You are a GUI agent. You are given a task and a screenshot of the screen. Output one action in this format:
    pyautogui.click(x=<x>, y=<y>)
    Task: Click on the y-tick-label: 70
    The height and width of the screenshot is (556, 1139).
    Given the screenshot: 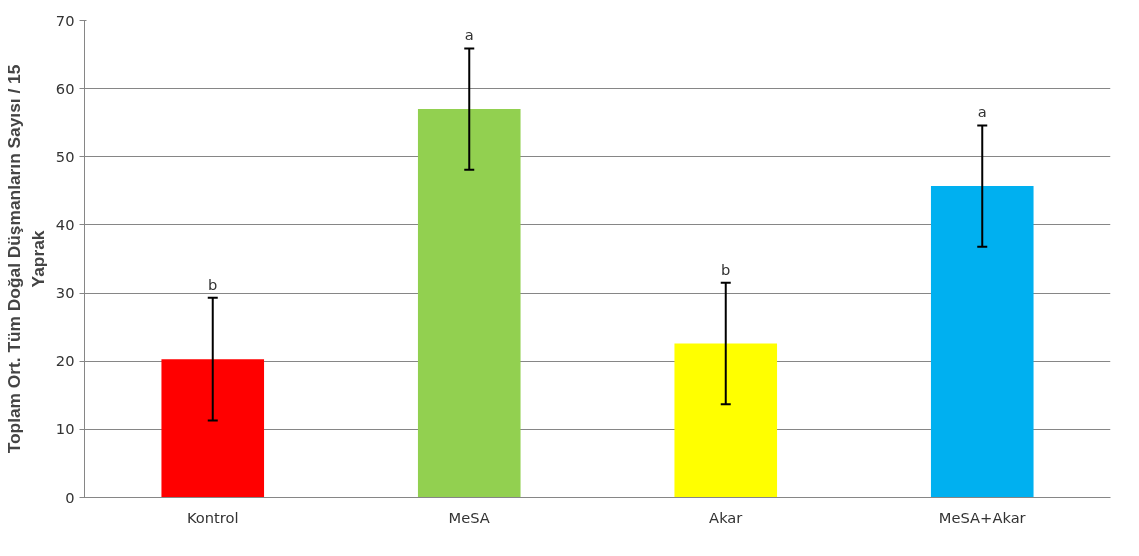 What is the action you would take?
    pyautogui.click(x=65, y=20)
    